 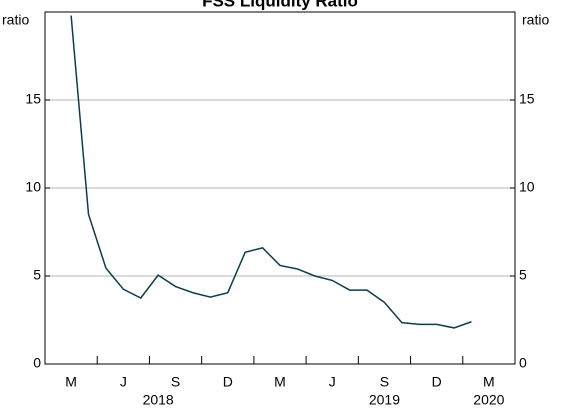 I want to click on y-tick-label: 0, so click(x=37, y=363).